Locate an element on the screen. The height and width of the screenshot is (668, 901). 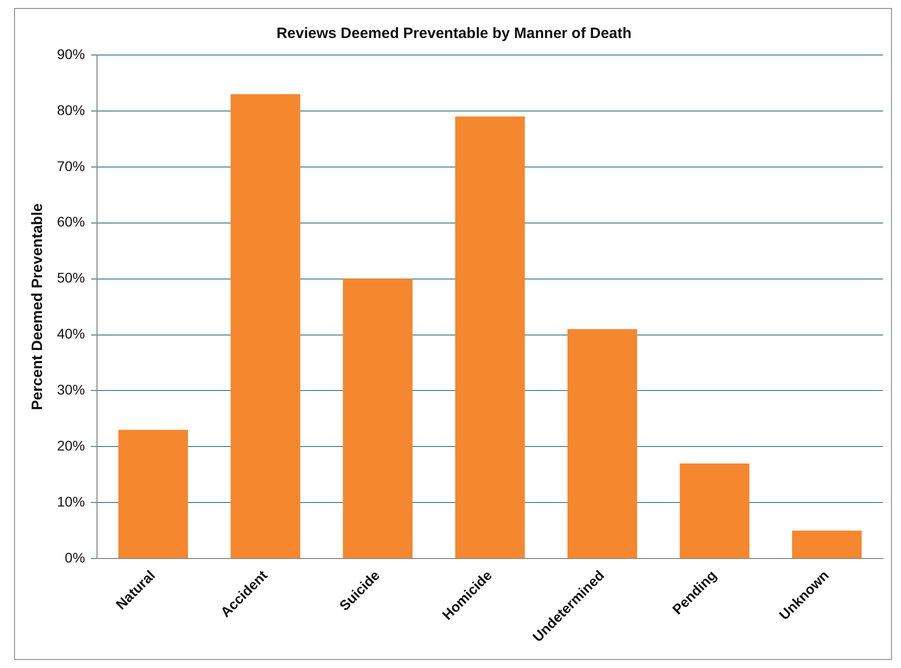
y-tick-label: 40% is located at coordinates (71, 334).